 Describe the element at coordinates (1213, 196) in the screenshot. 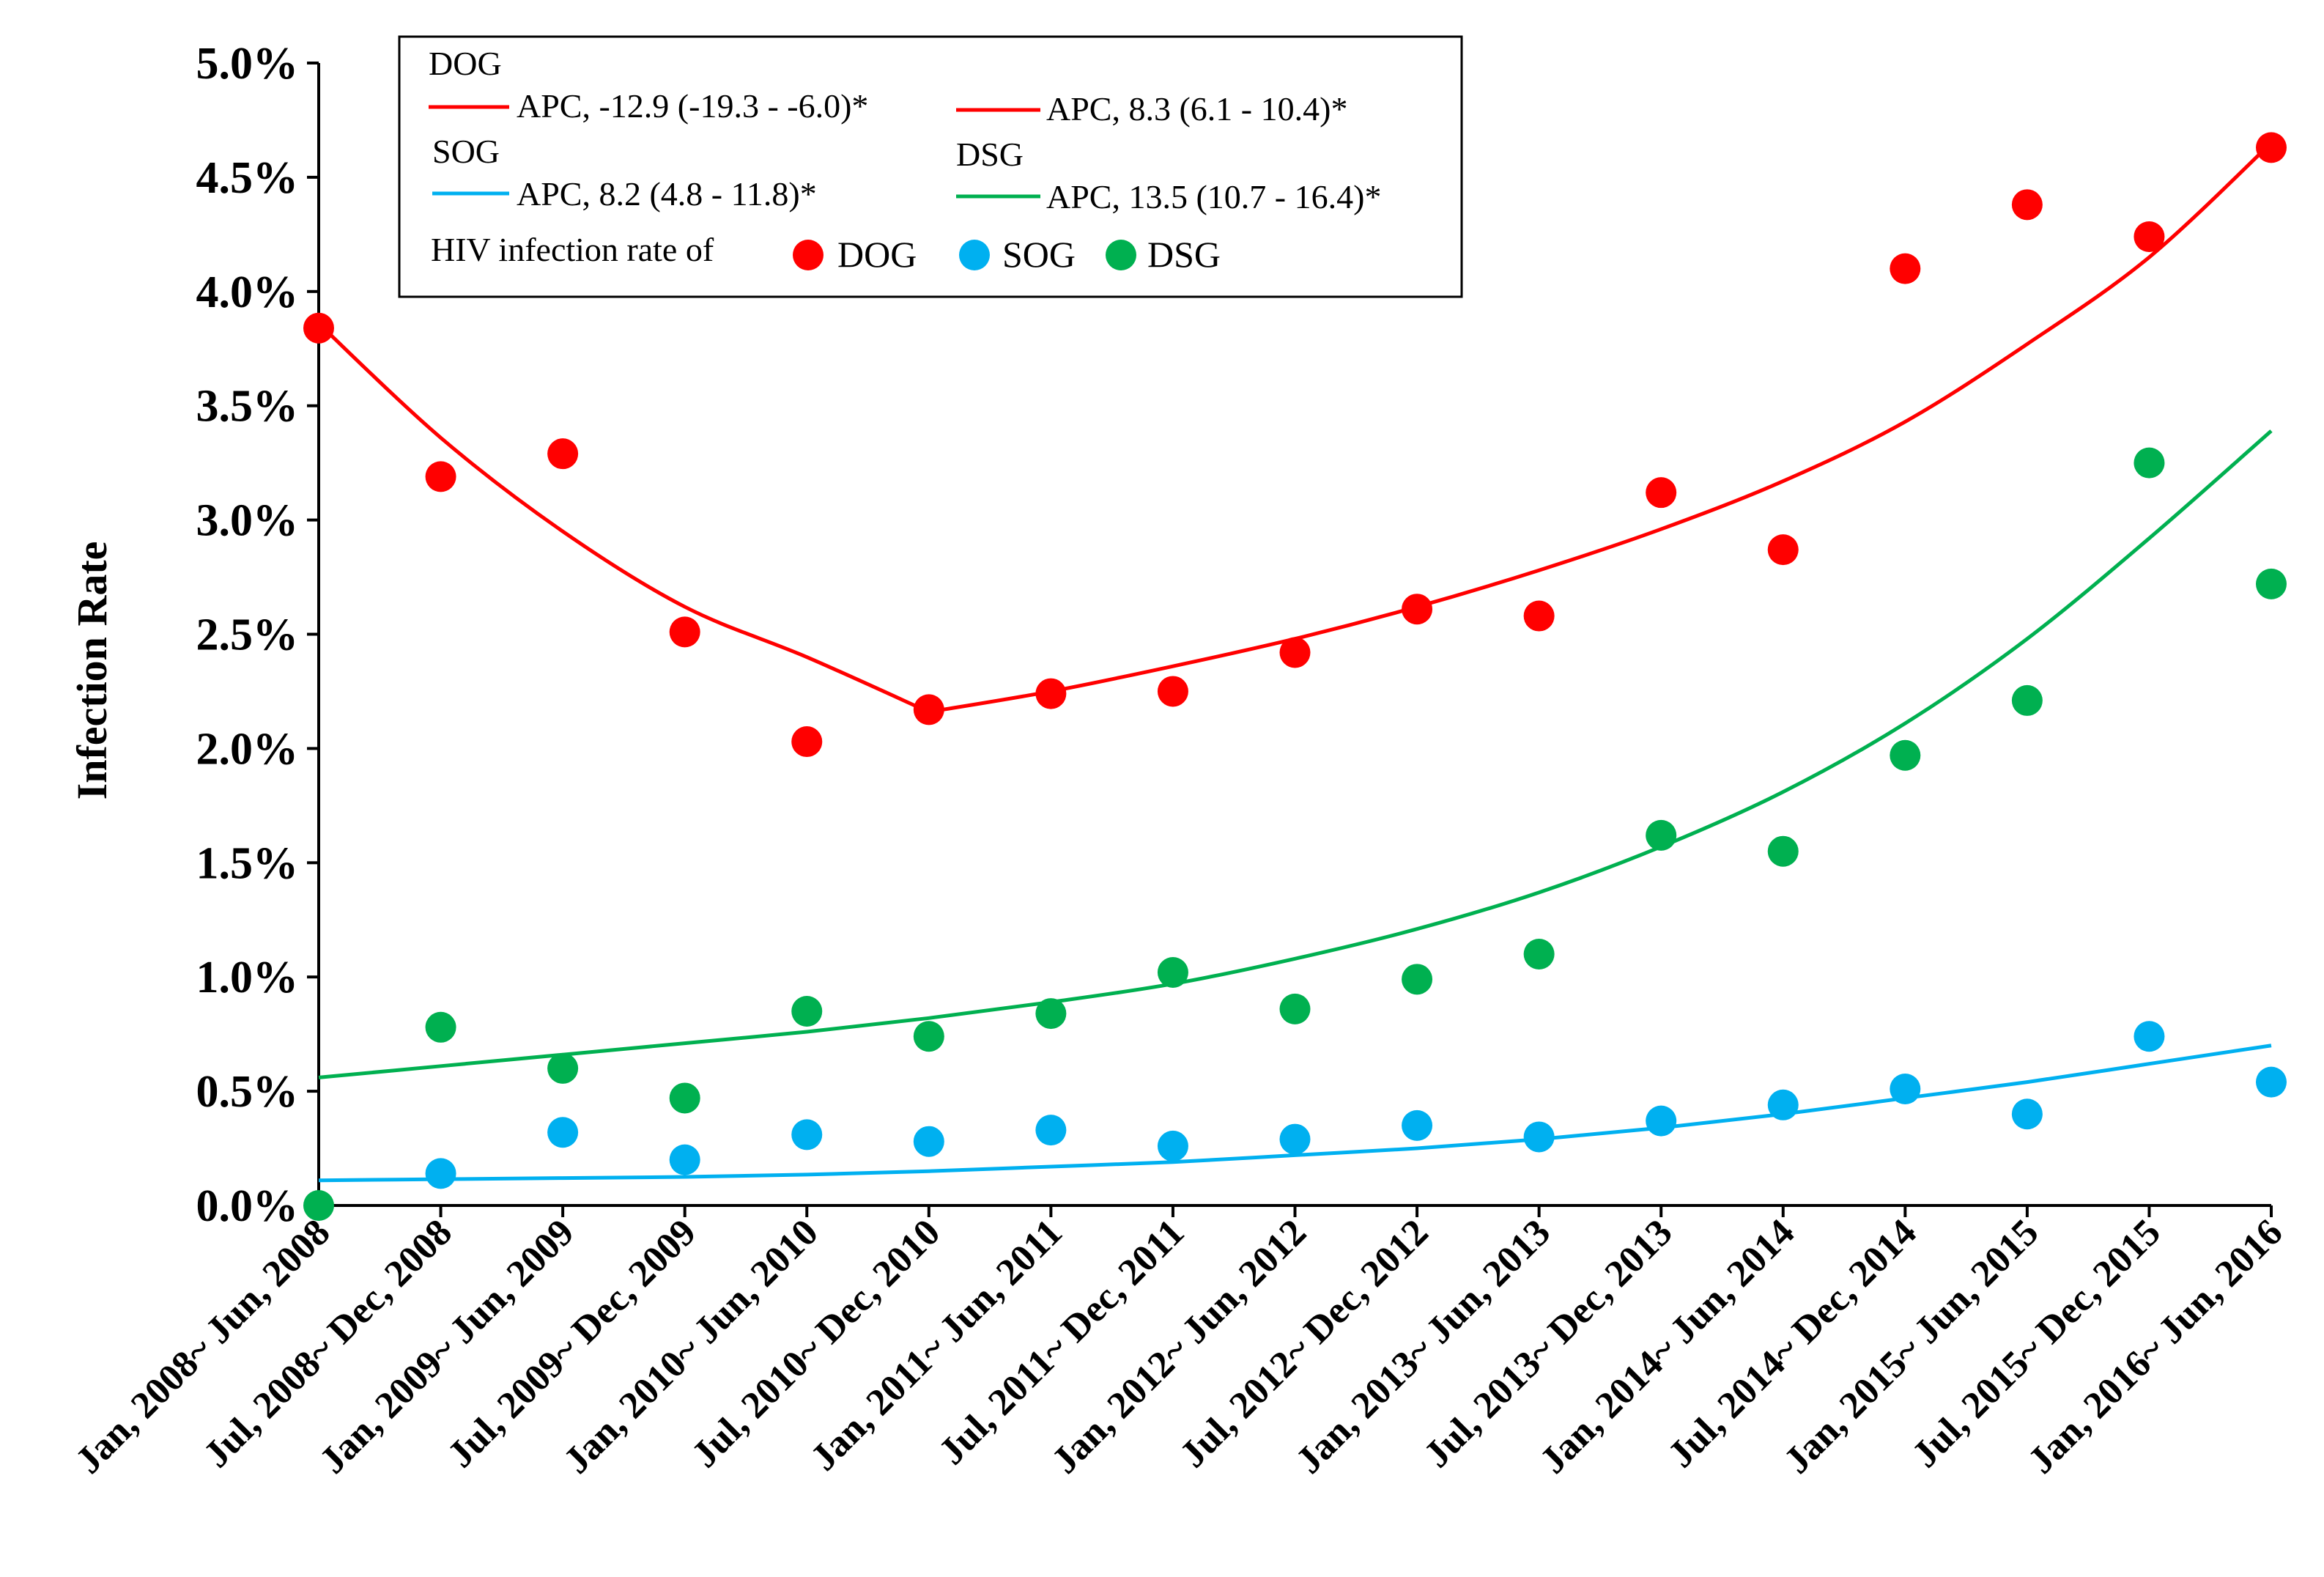

I see `legend-dsg-apc: APC, 13.5 (10.7 - 16.4)*` at that location.